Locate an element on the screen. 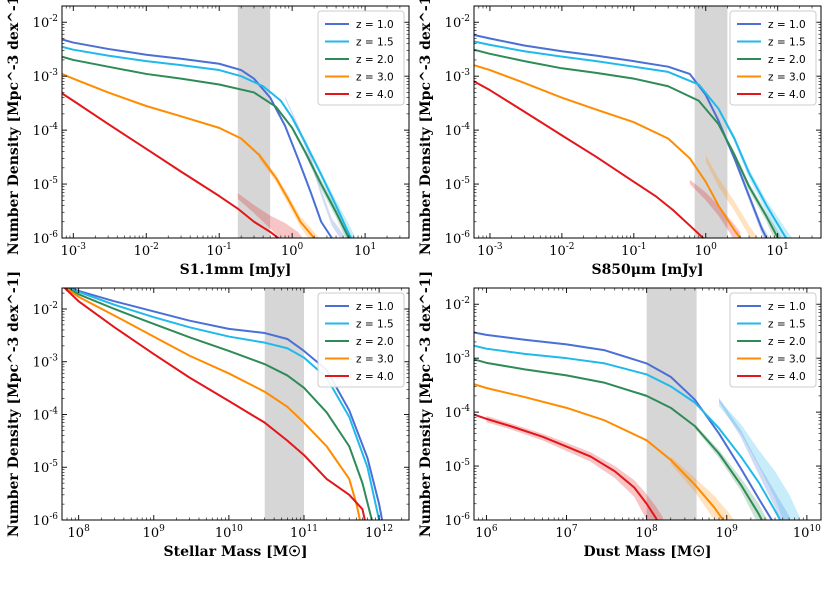 The image size is (830, 597). x-axis-label: Stellar Mass [M☉] is located at coordinates (236, 552).